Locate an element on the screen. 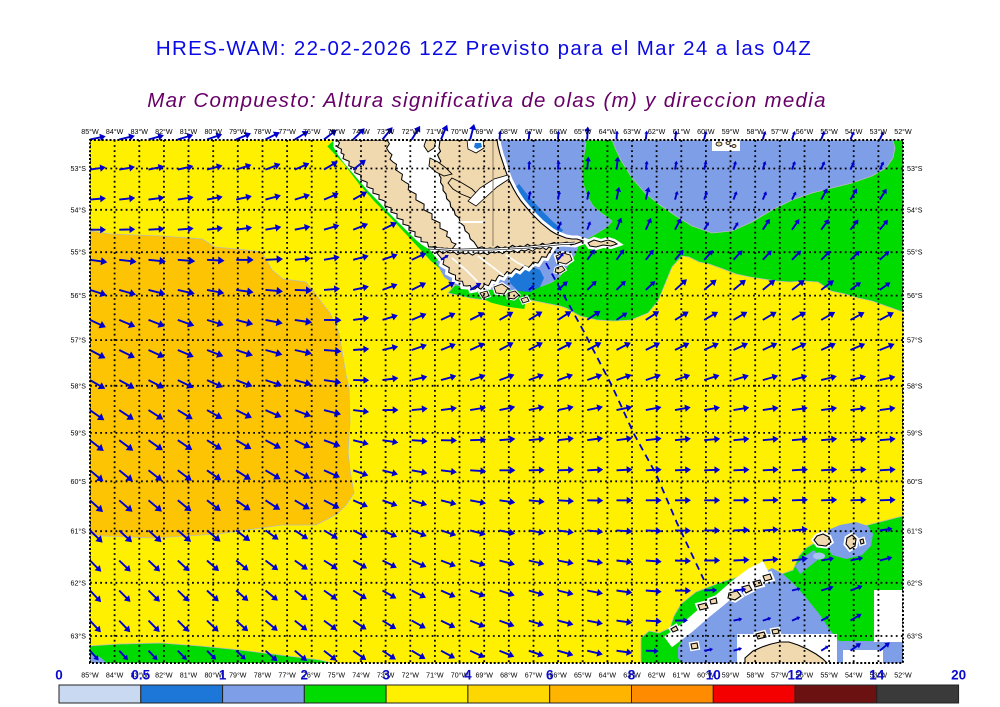 Image resolution: width=1000 pixels, height=707 pixels. svg-text: 77°W is located at coordinates (287, 132).